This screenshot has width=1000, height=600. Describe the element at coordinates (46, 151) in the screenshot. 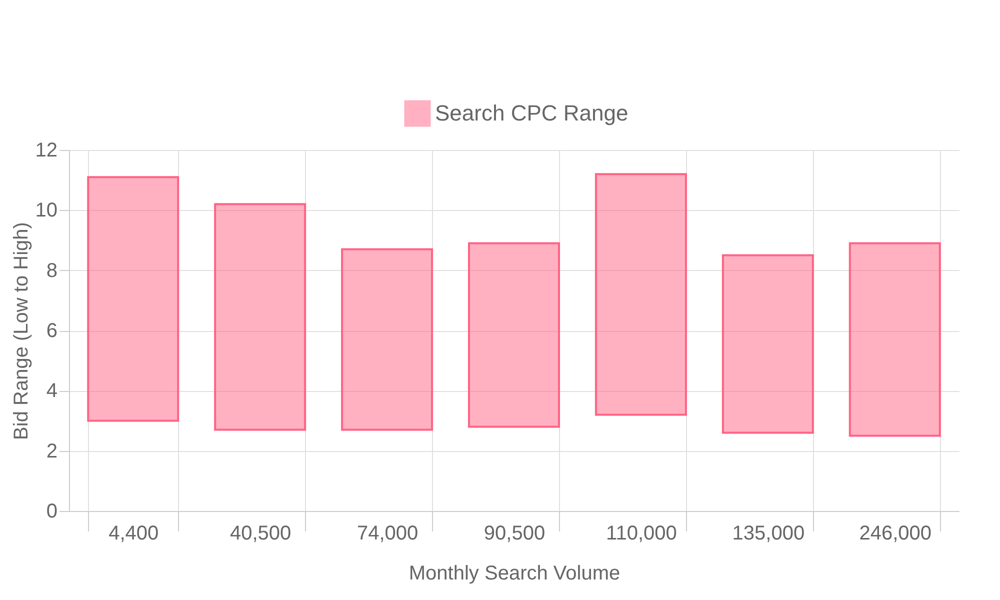

I see `y-tick-label: 12` at that location.